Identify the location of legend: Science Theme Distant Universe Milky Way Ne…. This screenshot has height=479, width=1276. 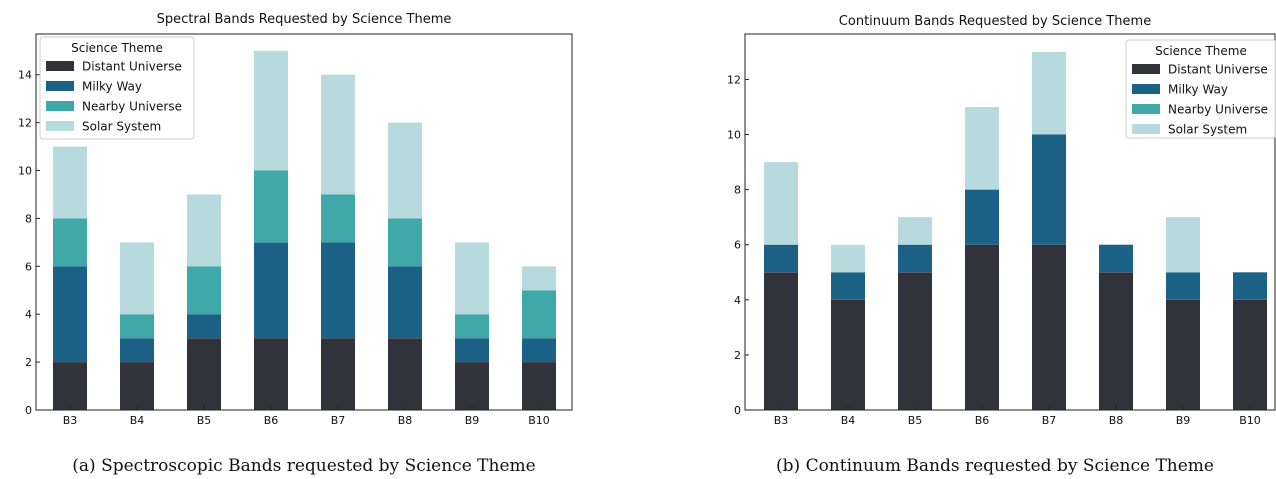
(1200, 89).